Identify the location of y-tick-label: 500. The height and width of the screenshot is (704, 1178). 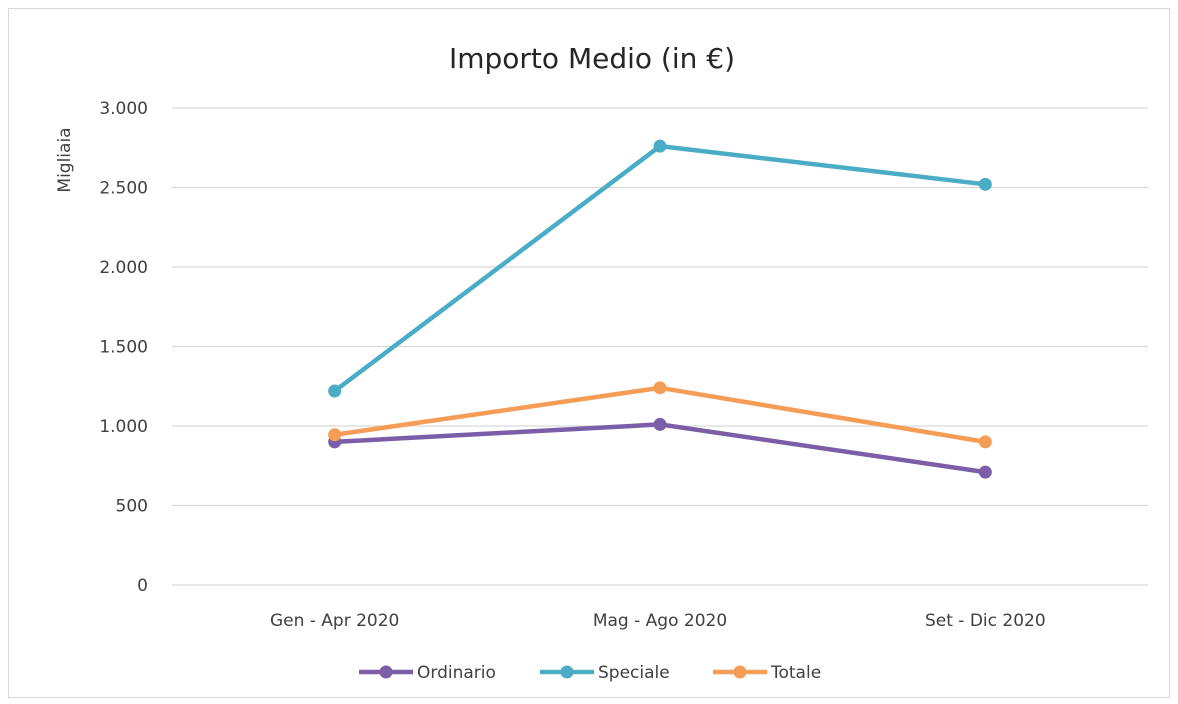
(132, 507).